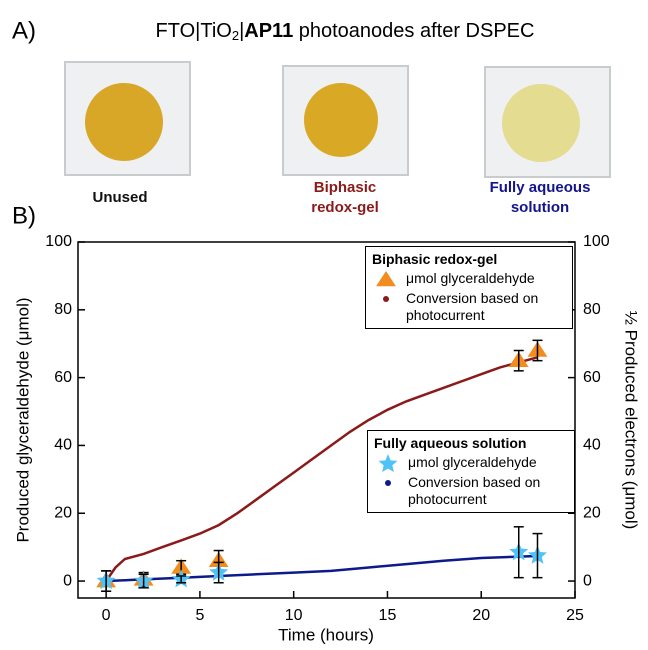 The width and height of the screenshot is (648, 650). Describe the element at coordinates (322, 568) in the screenshot. I see `conversion-line` at that location.